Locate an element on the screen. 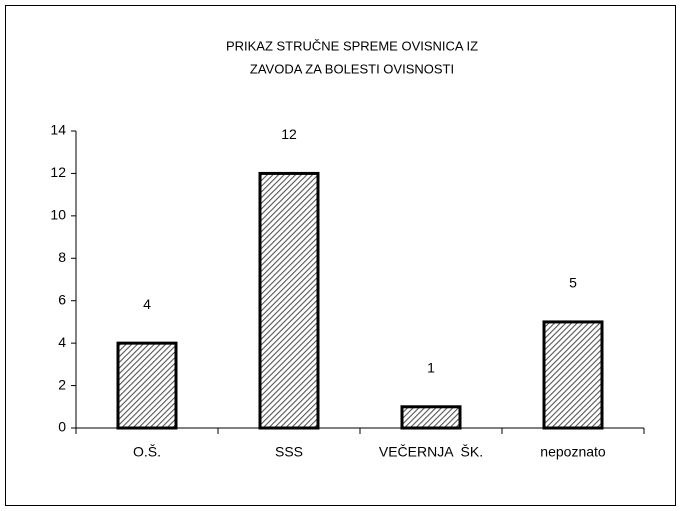  data-label: 4 is located at coordinates (147, 304).